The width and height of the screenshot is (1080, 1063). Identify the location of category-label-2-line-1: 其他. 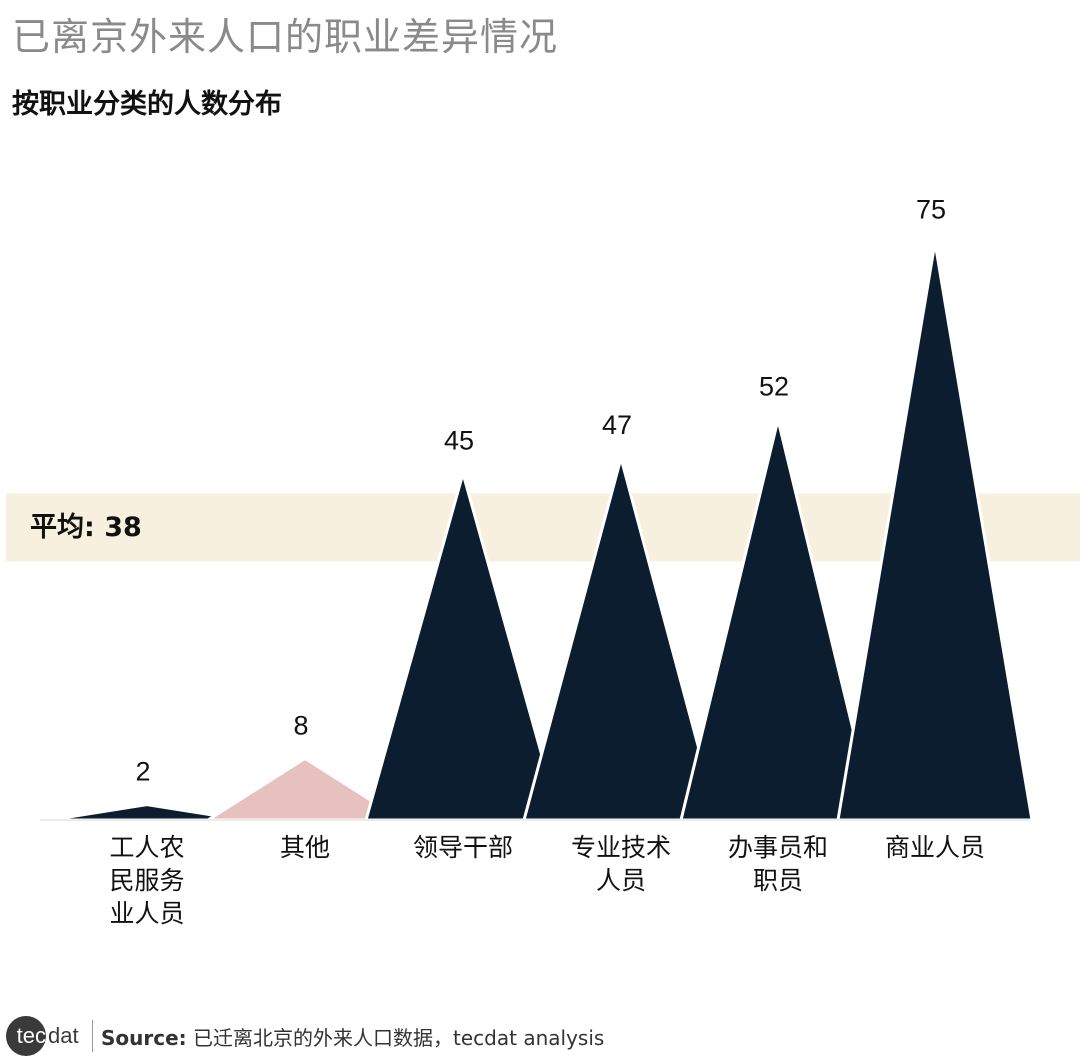
(305, 847).